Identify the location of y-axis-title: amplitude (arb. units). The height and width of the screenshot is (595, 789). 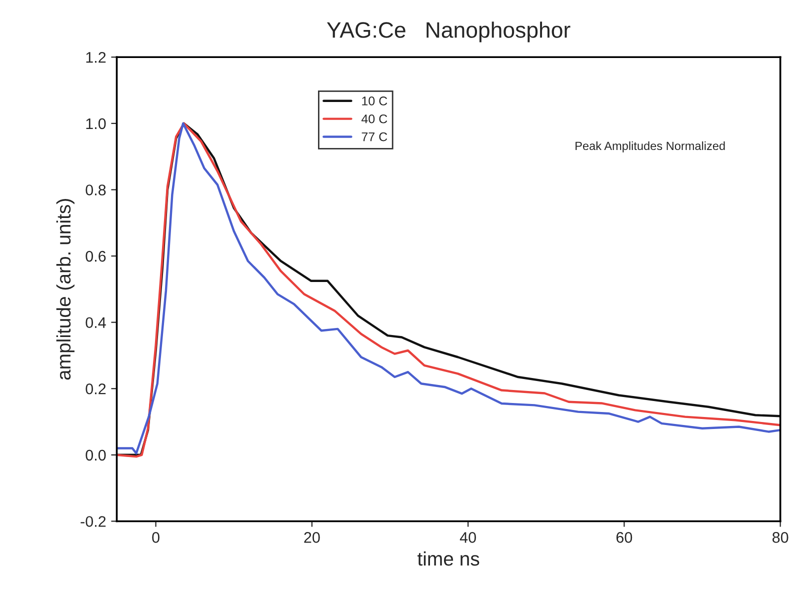
(65, 289).